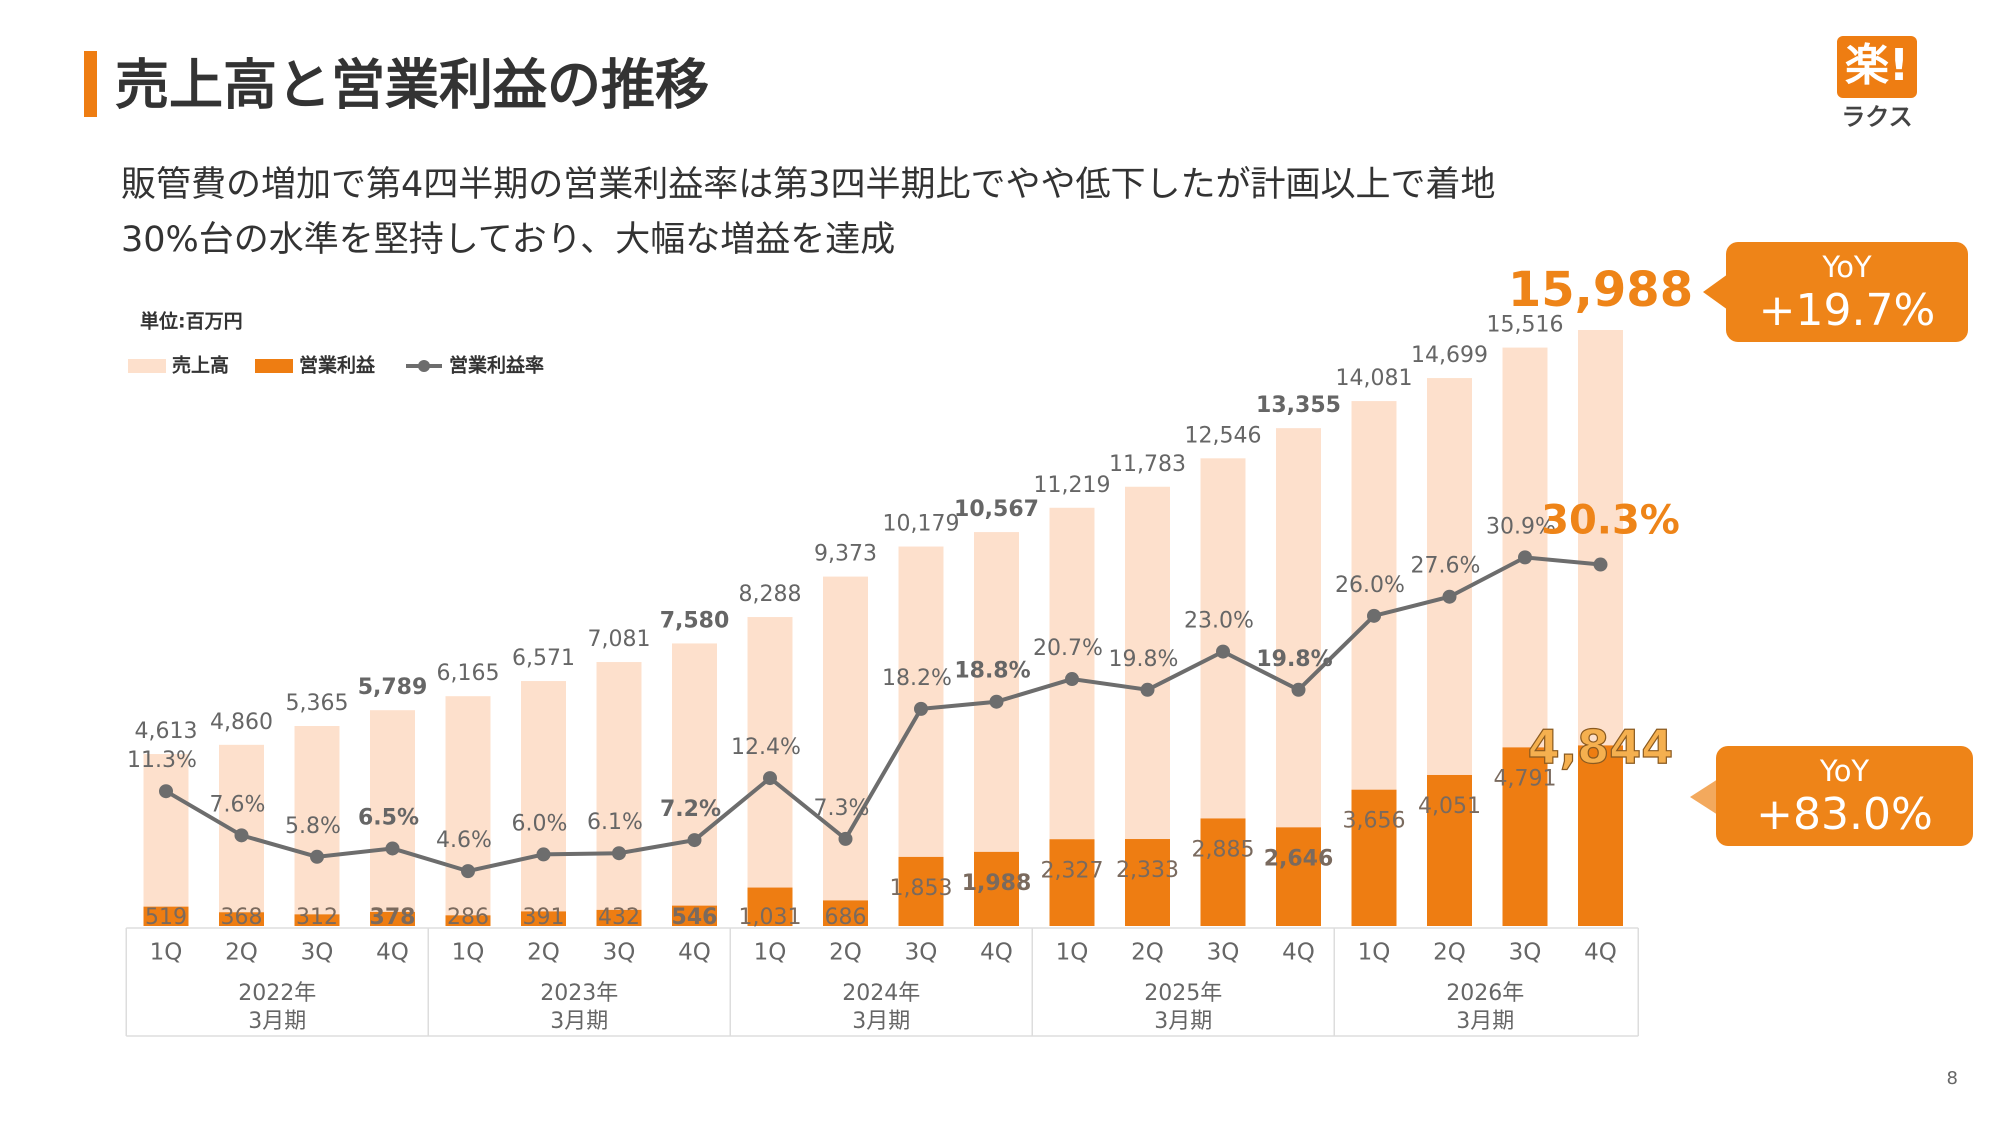 The width and height of the screenshot is (2000, 1125). Describe the element at coordinates (921, 888) in the screenshot. I see `profit-label: 1,853` at that location.